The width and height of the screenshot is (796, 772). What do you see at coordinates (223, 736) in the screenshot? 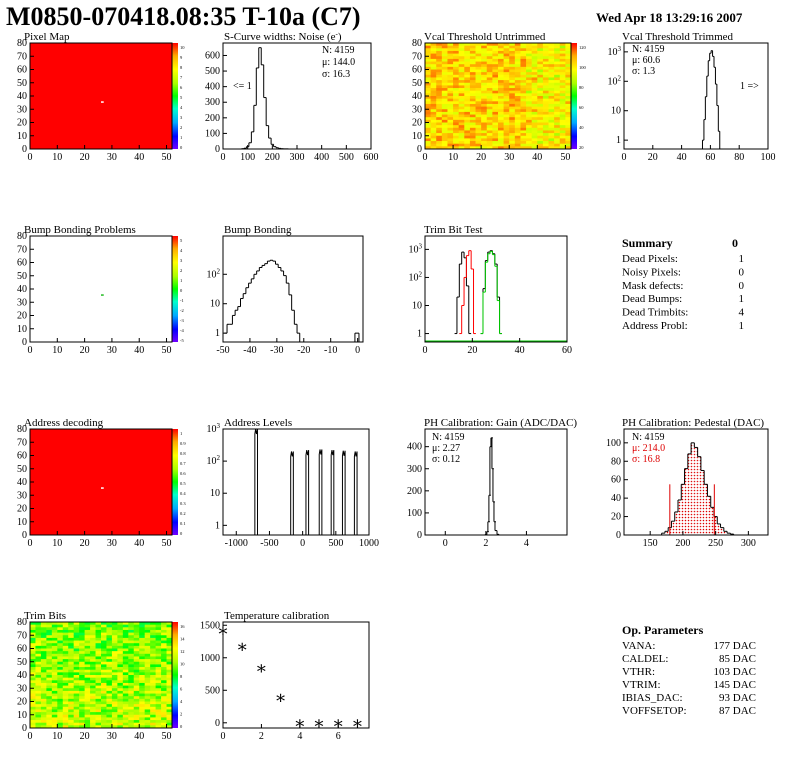
I see `x-tick-label: 0` at bounding box center [223, 736].